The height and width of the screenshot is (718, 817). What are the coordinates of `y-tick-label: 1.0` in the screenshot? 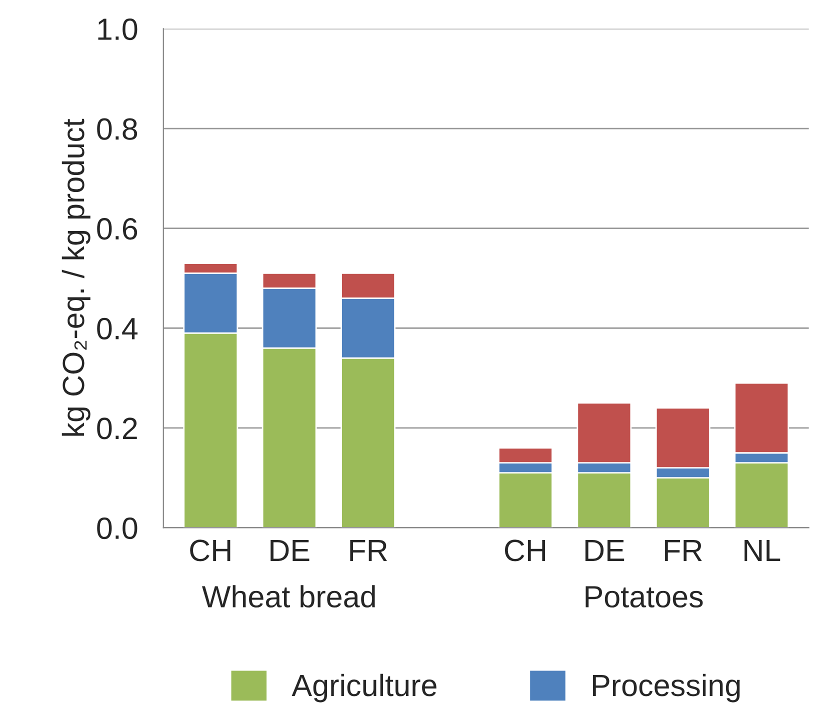 It's located at (118, 29).